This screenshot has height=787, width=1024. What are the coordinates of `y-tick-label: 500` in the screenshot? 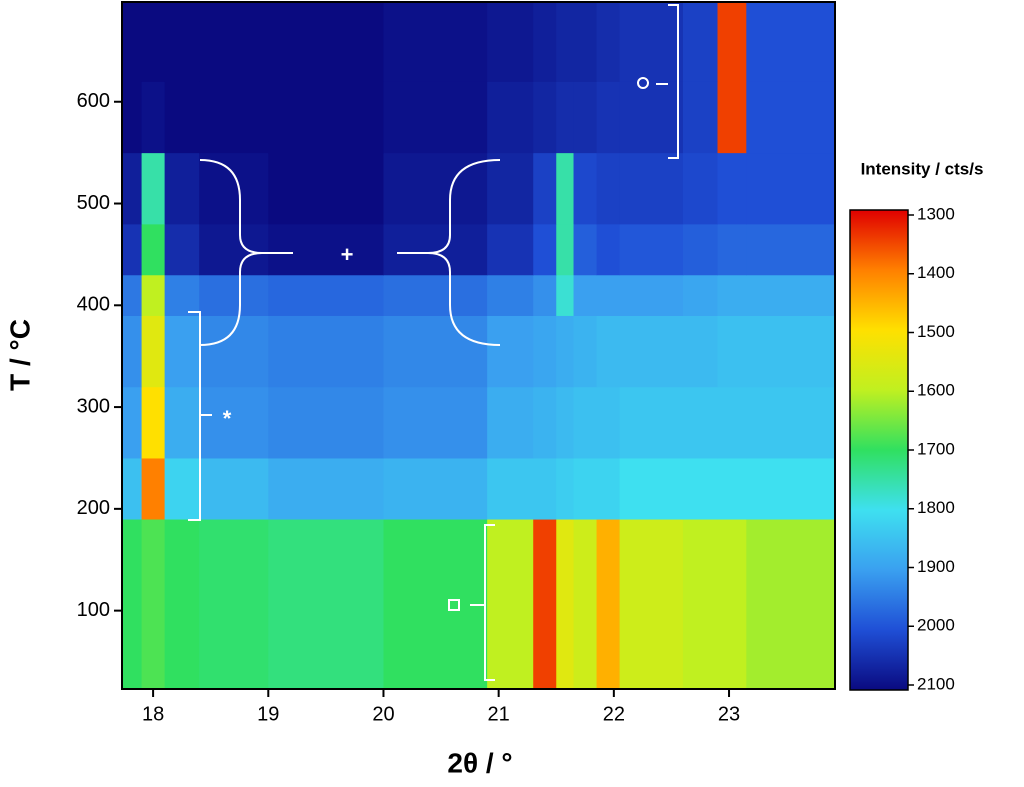 It's located at (93, 203).